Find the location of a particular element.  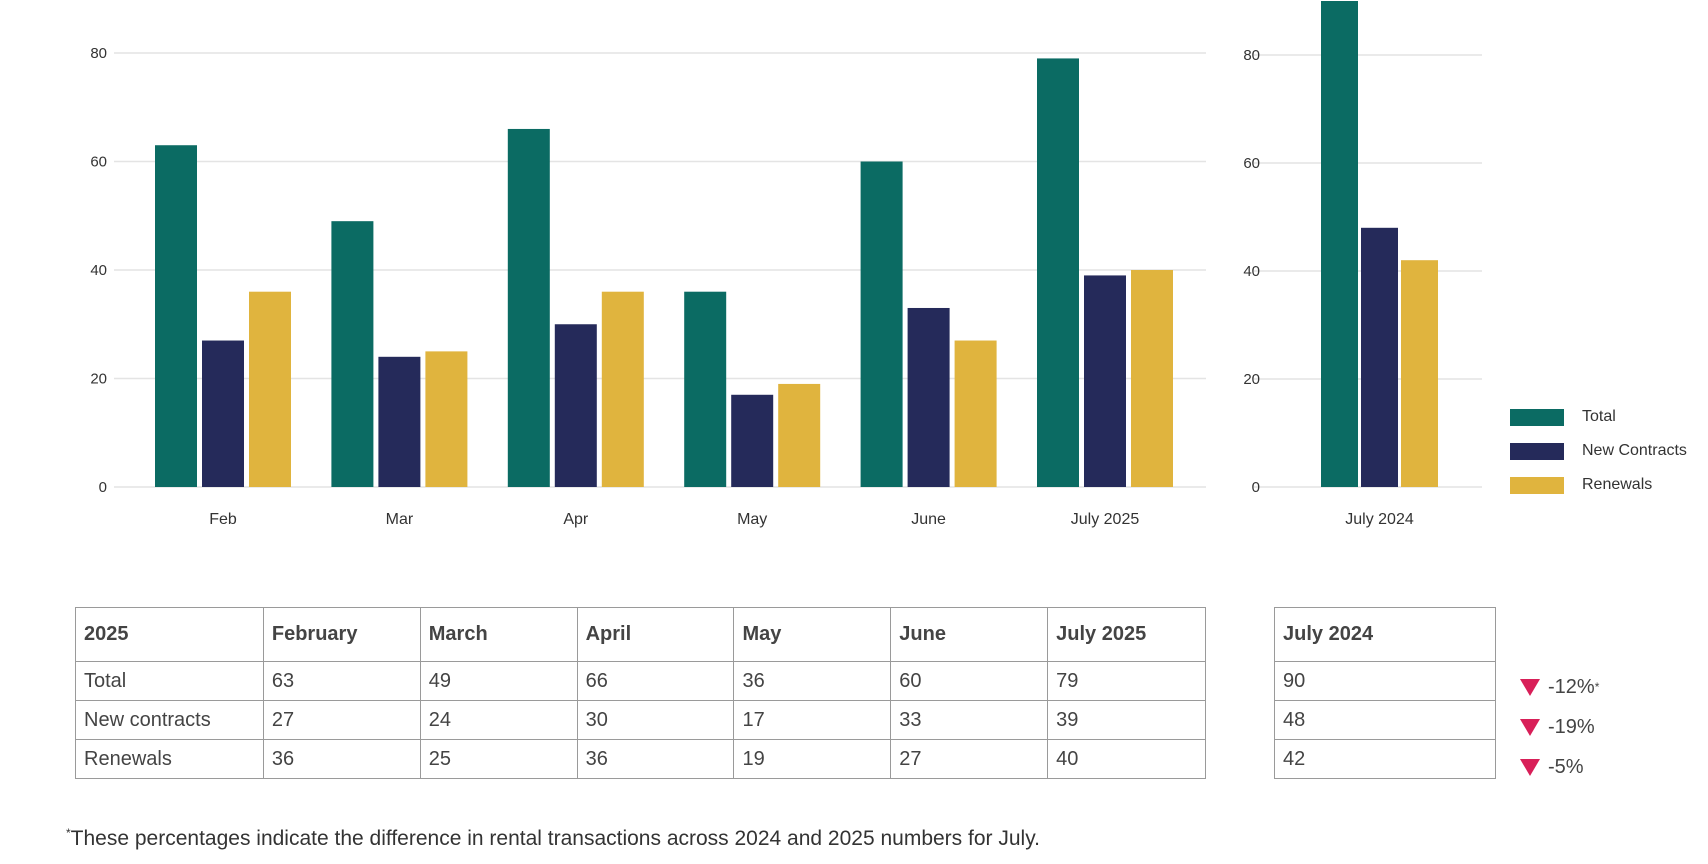

table-row: Renewals 36 25 36 19 27 40 is located at coordinates (640, 759).